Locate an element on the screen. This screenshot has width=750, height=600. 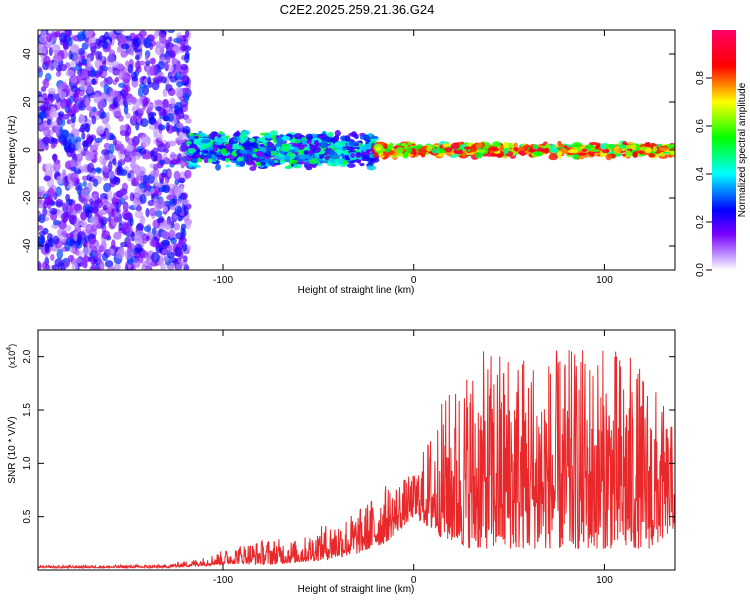
snr-y-tick-label: 1.5 is located at coordinates (27, 410).